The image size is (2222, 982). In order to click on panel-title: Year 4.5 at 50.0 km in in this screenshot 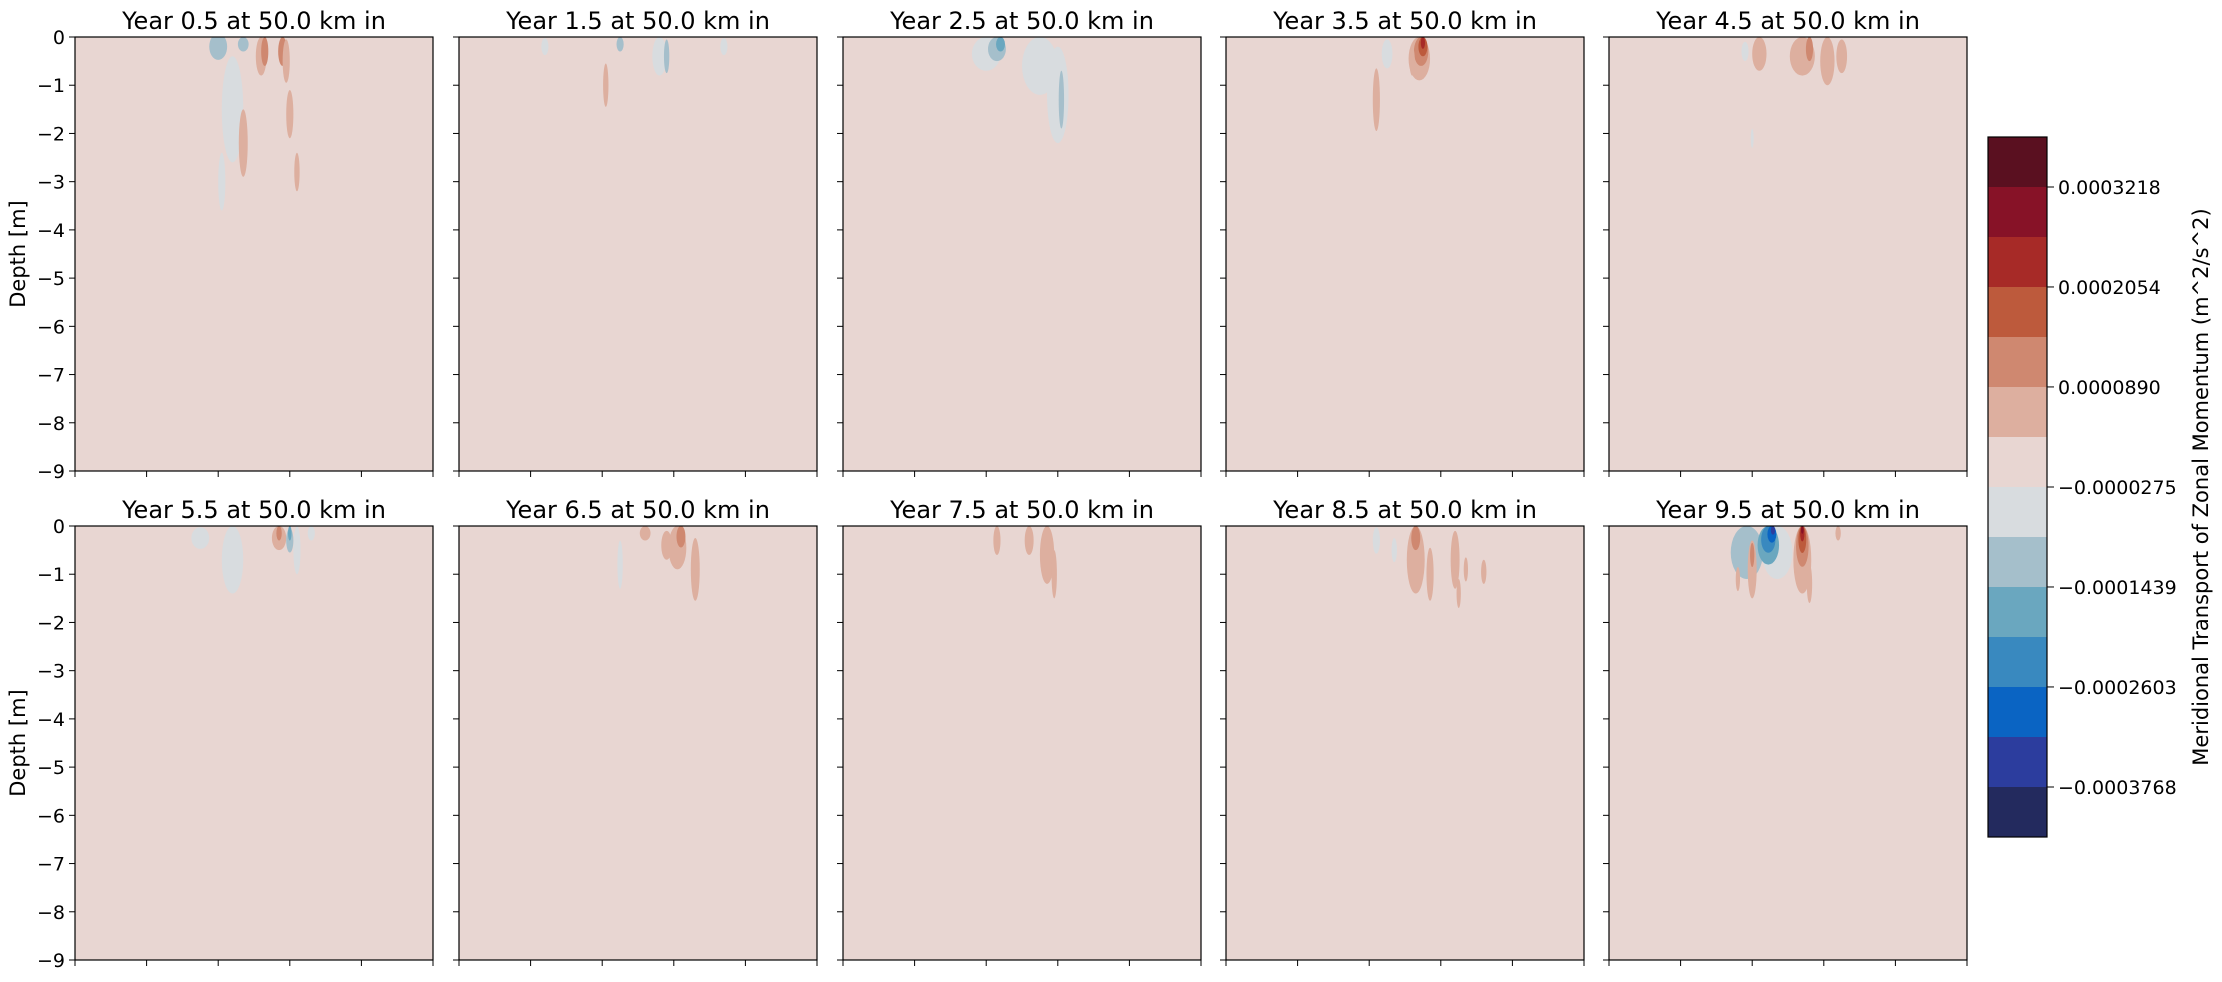, I will do `click(1787, 21)`.